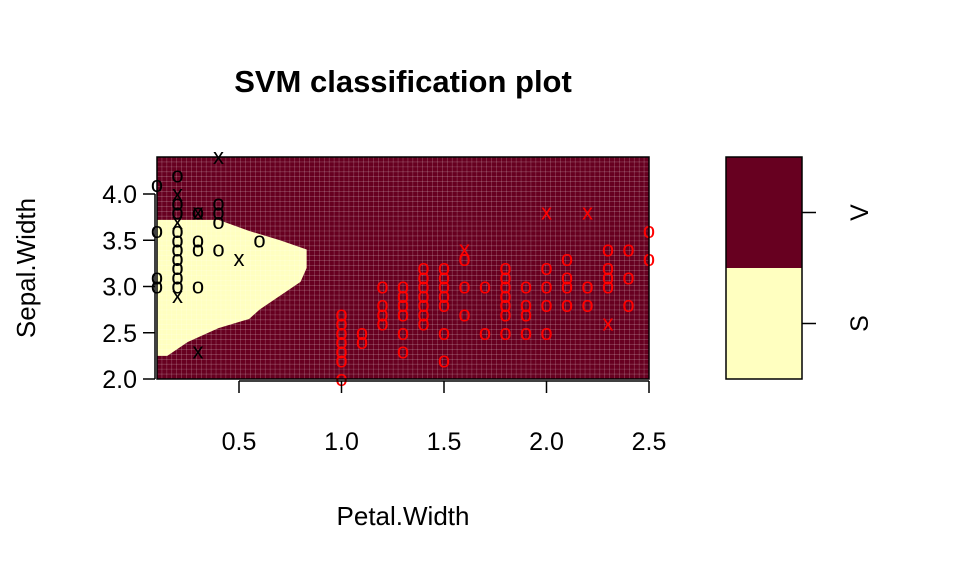 The image size is (960, 576). Describe the element at coordinates (860, 212) in the screenshot. I see `legend-label-v: V` at that location.